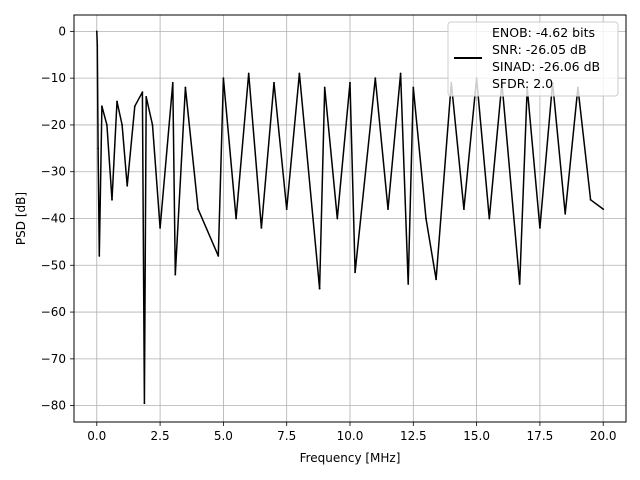 The width and height of the screenshot is (640, 480). I want to click on x-tick-label: 2.5, so click(160, 436).